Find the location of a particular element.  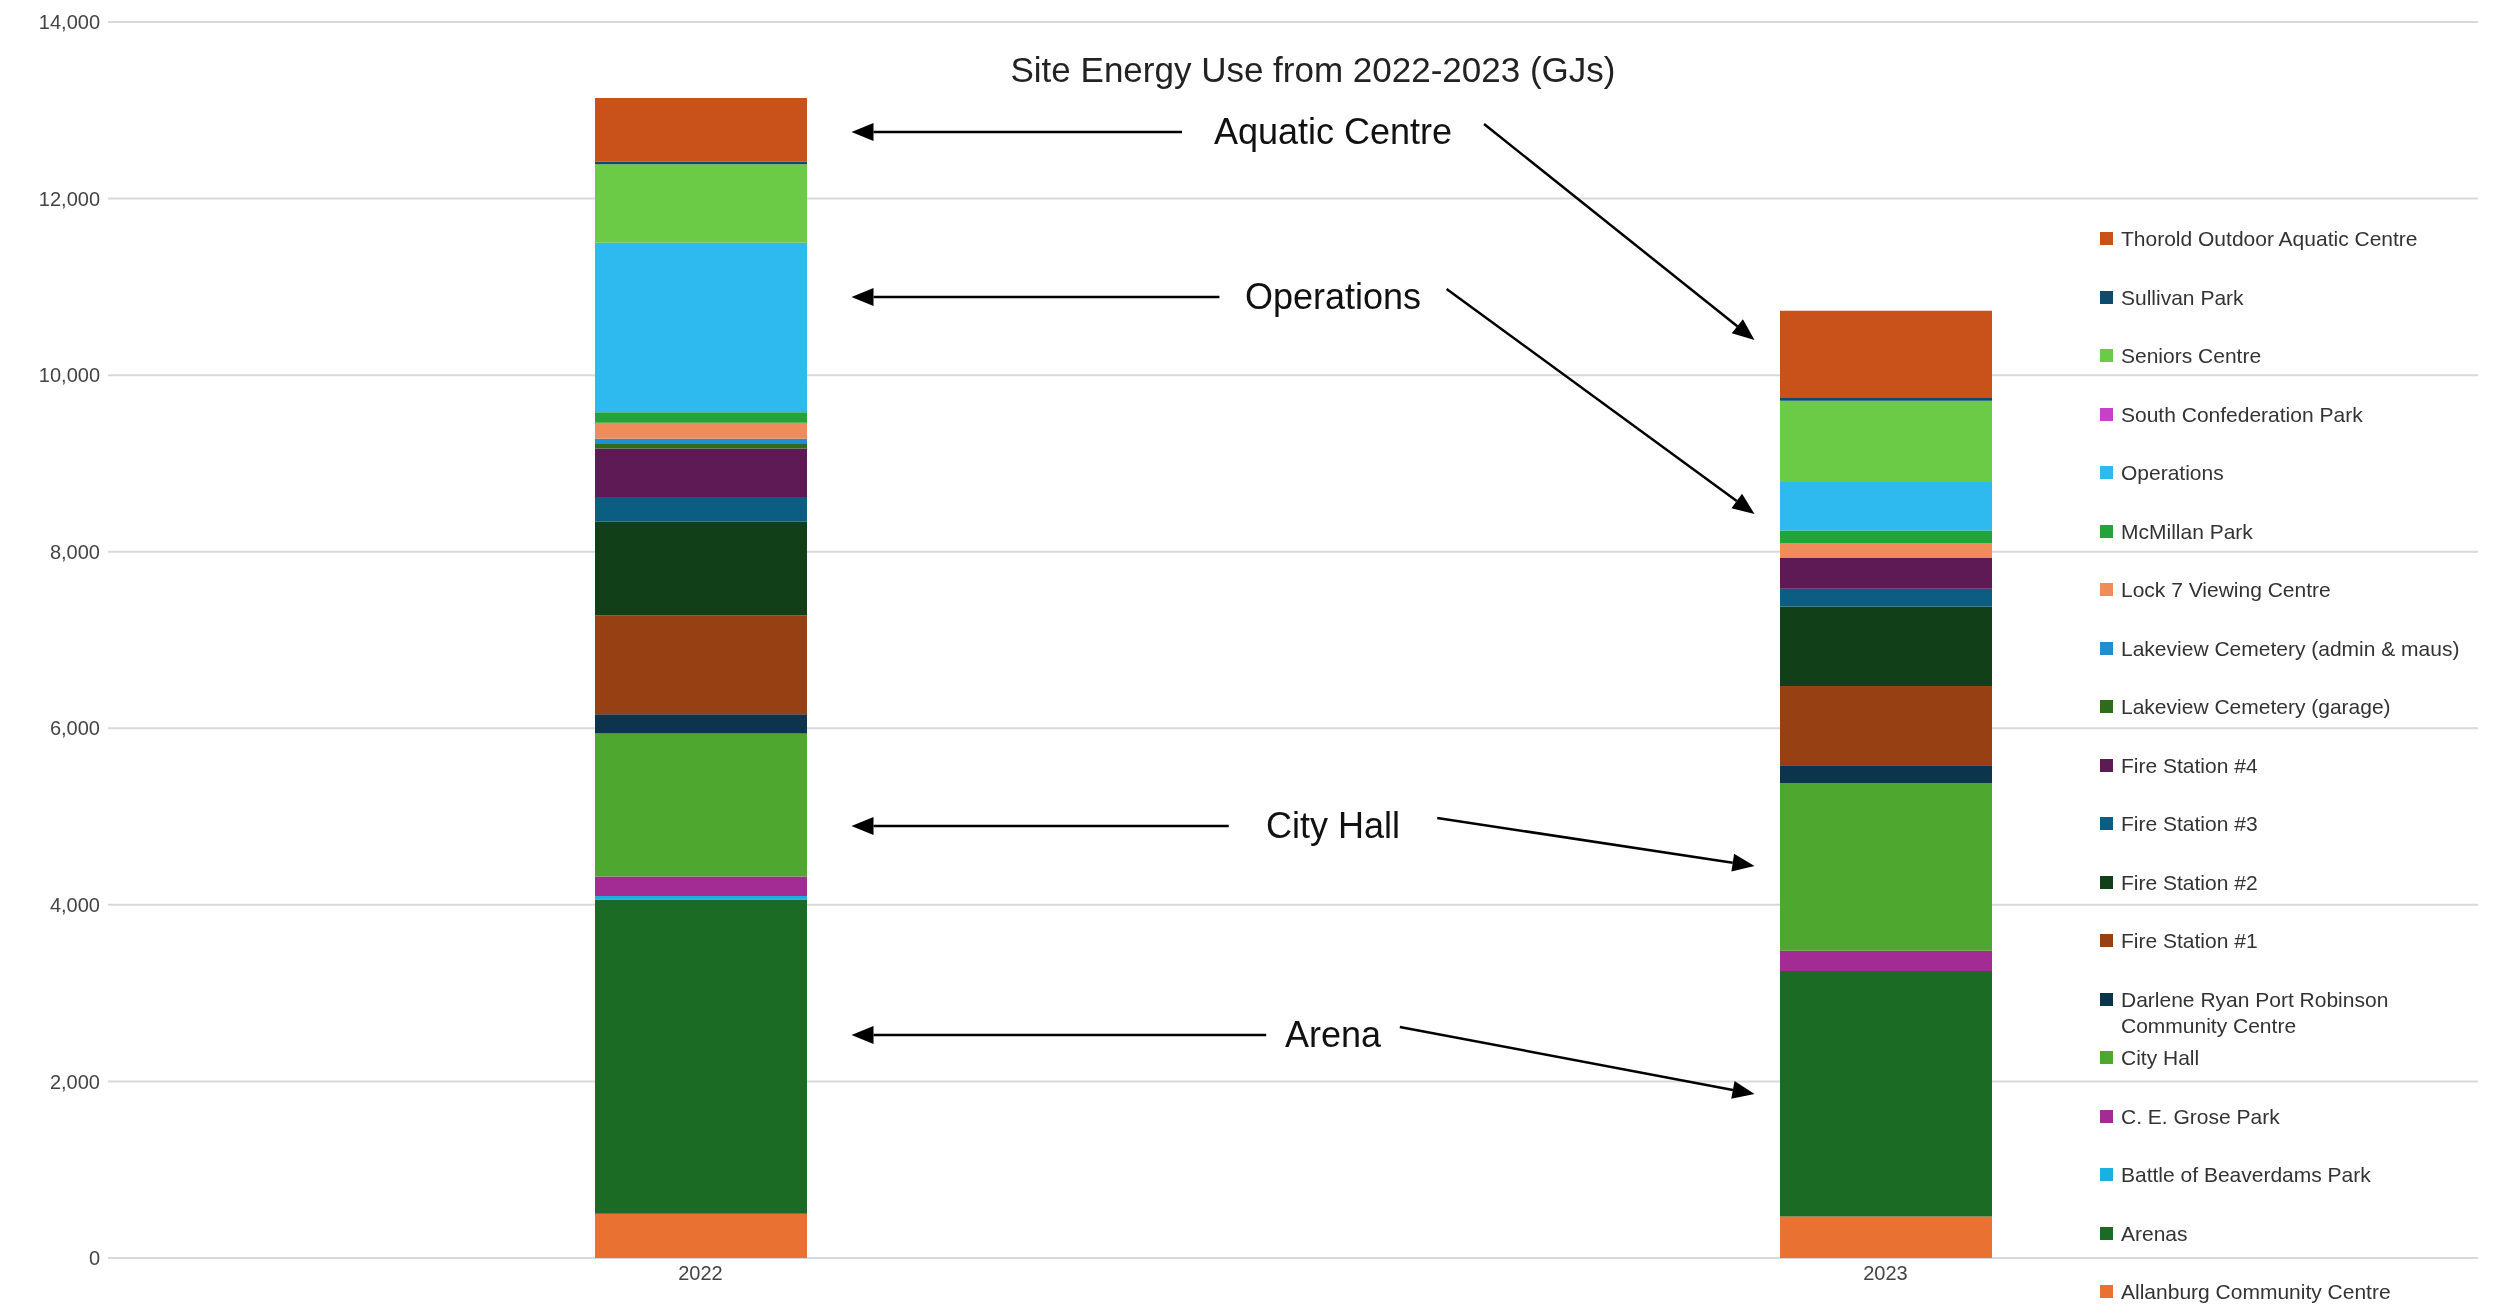

y-tick-label: 4,000 is located at coordinates (74, 904).